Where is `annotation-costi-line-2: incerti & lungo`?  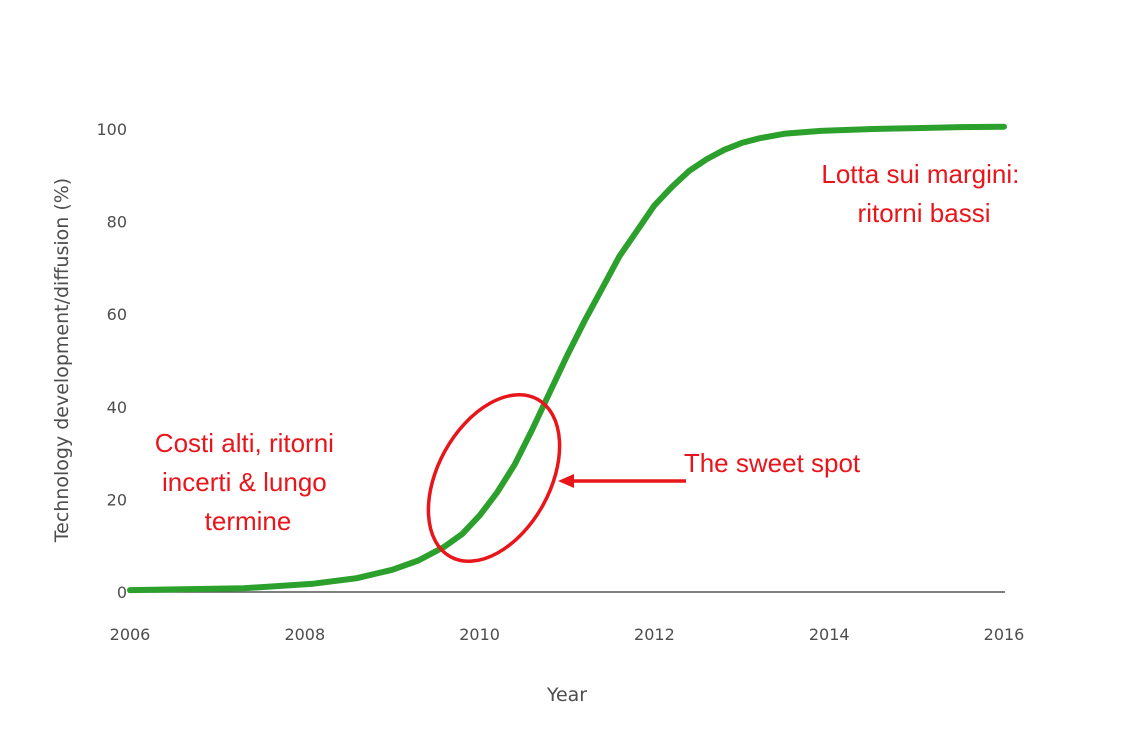 annotation-costi-line-2: incerti & lungo is located at coordinates (244, 482).